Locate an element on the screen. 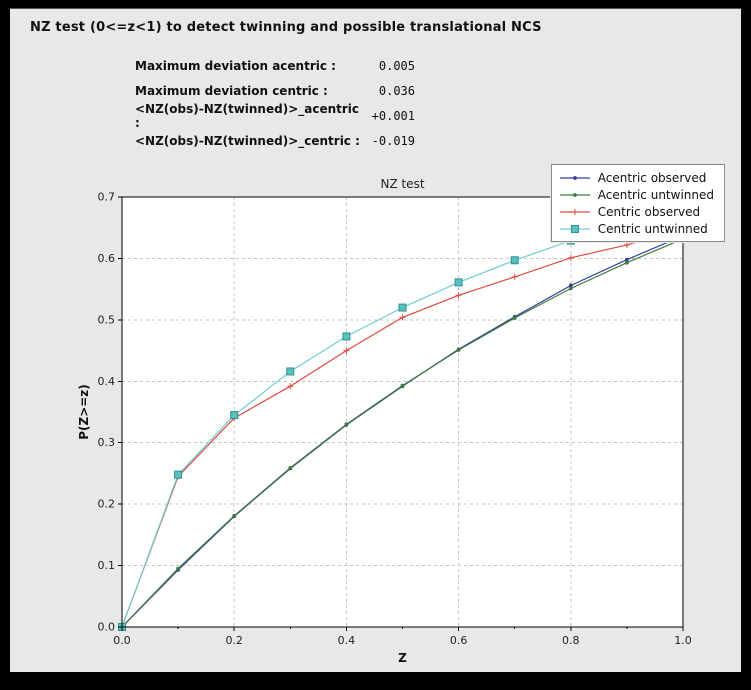 The image size is (751, 690). stat-row: Maximum deviation acentric : 0.005 is located at coordinates (275, 65).